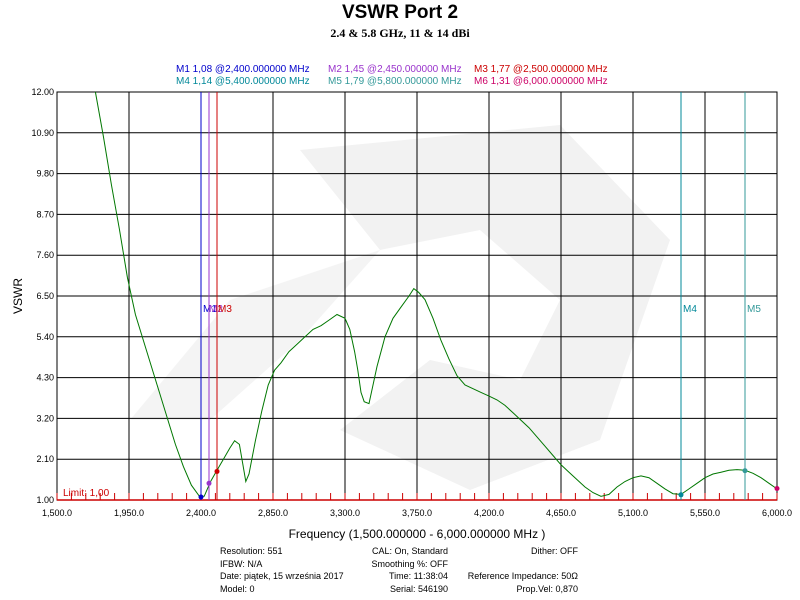 The height and width of the screenshot is (600, 800). What do you see at coordinates (243, 69) in the screenshot?
I see `marker-readout: M1 1,08 @2,400.000000 MHz` at bounding box center [243, 69].